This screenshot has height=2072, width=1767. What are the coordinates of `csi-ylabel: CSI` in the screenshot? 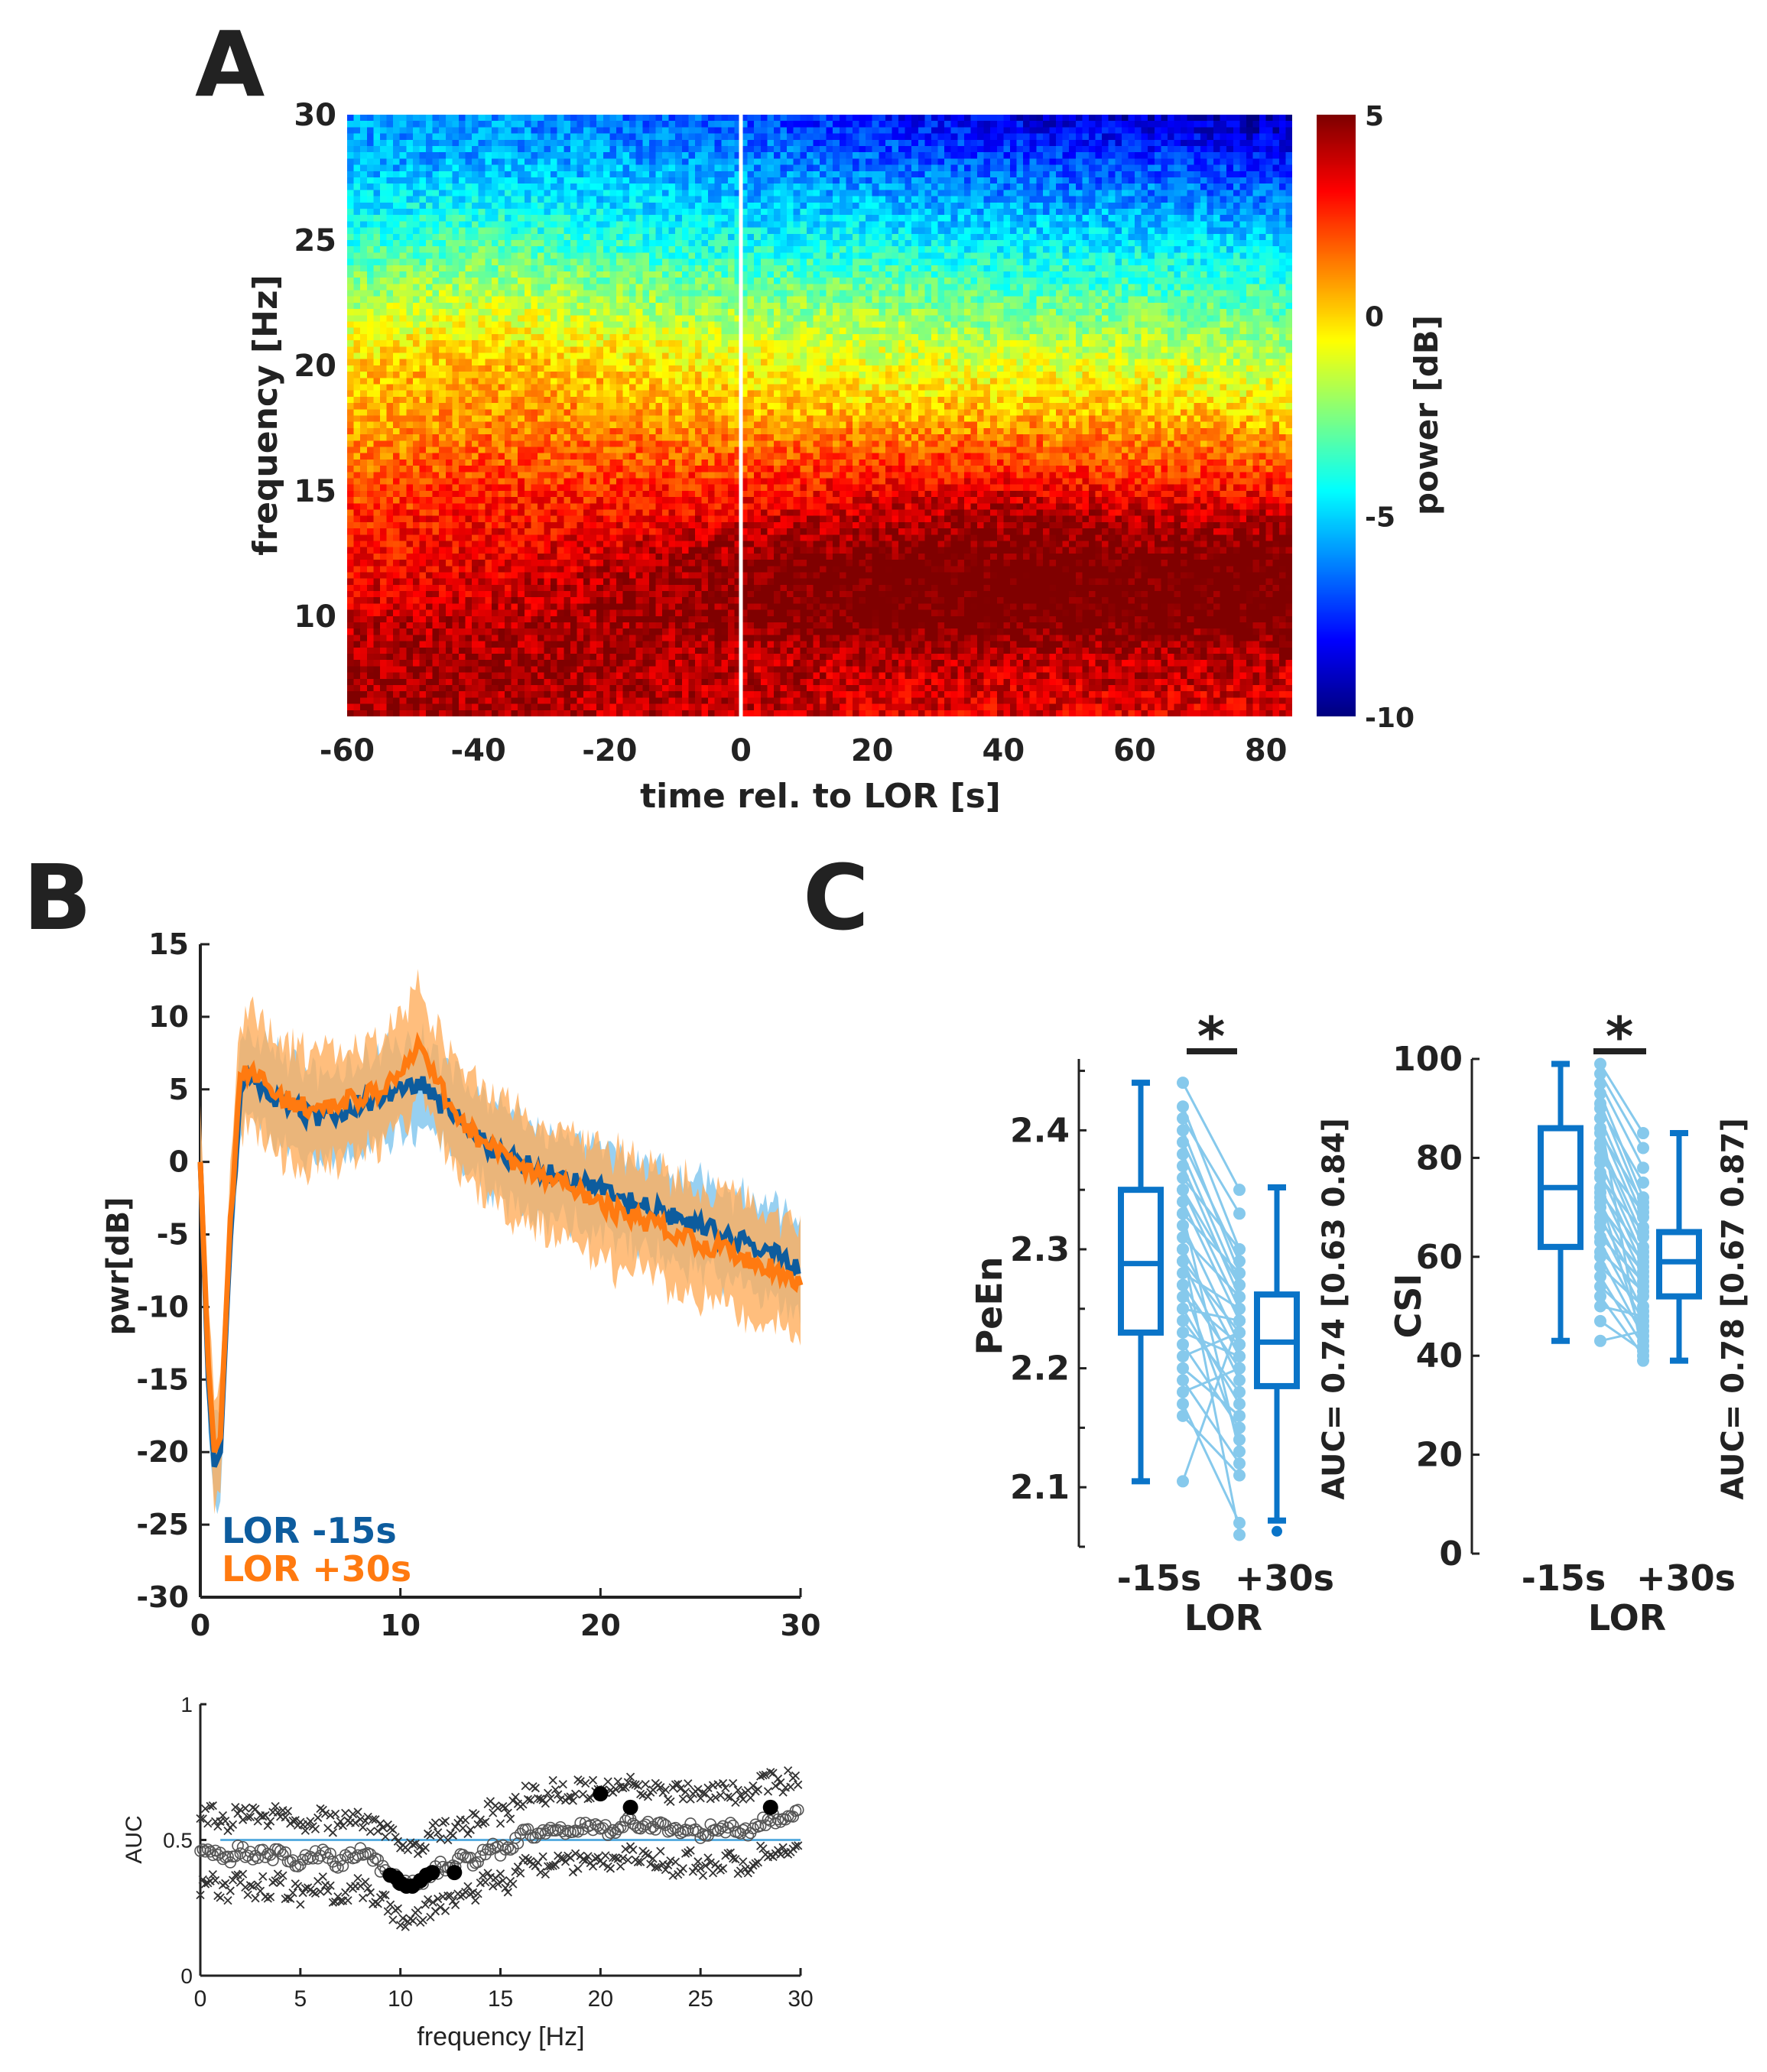 It's located at (1408, 1306).